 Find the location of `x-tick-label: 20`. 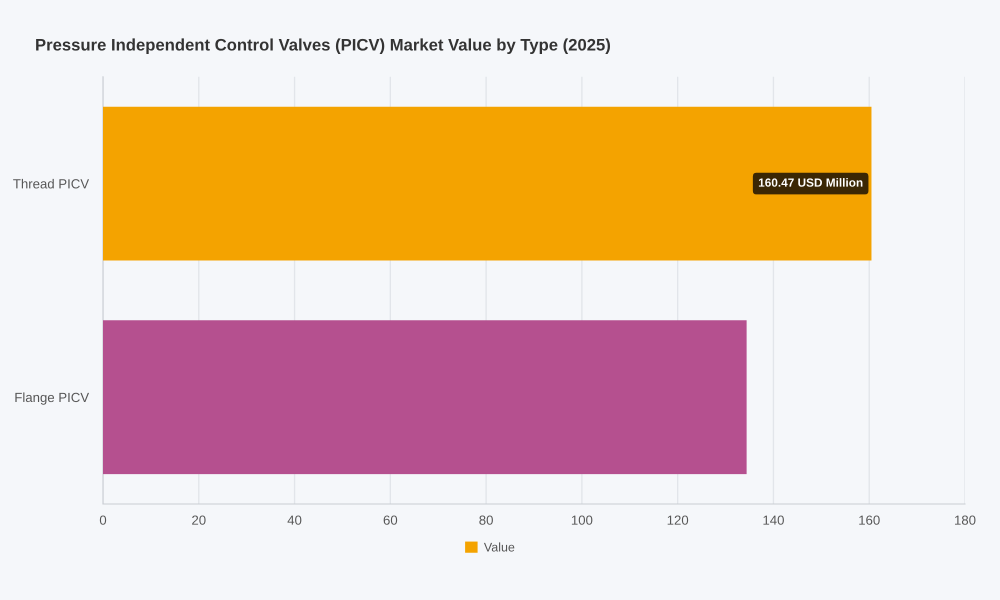

x-tick-label: 20 is located at coordinates (199, 520).